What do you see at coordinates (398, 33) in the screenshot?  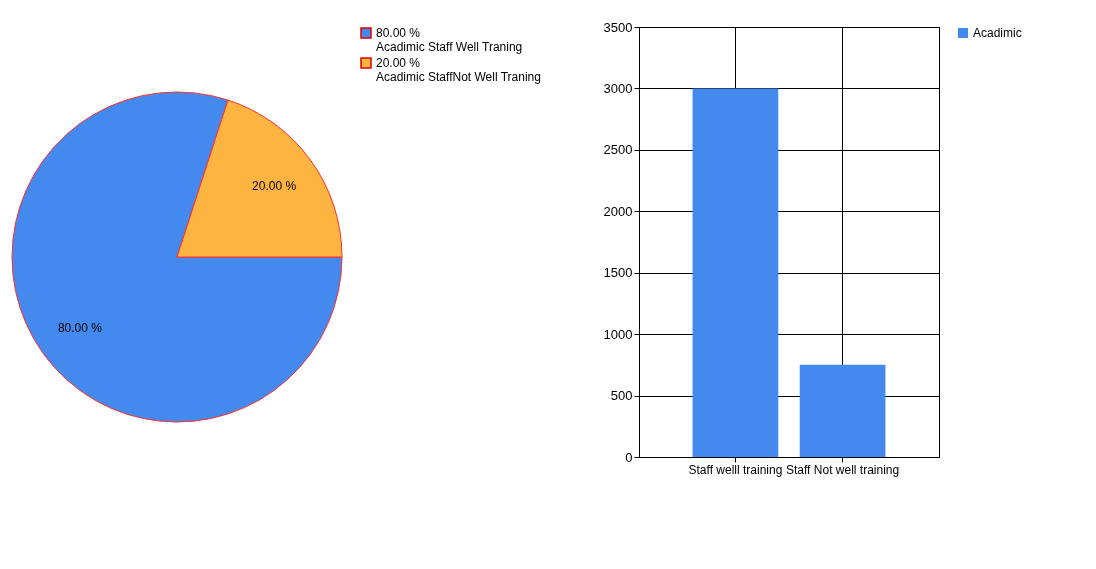 I see `text: 80.00 %` at bounding box center [398, 33].